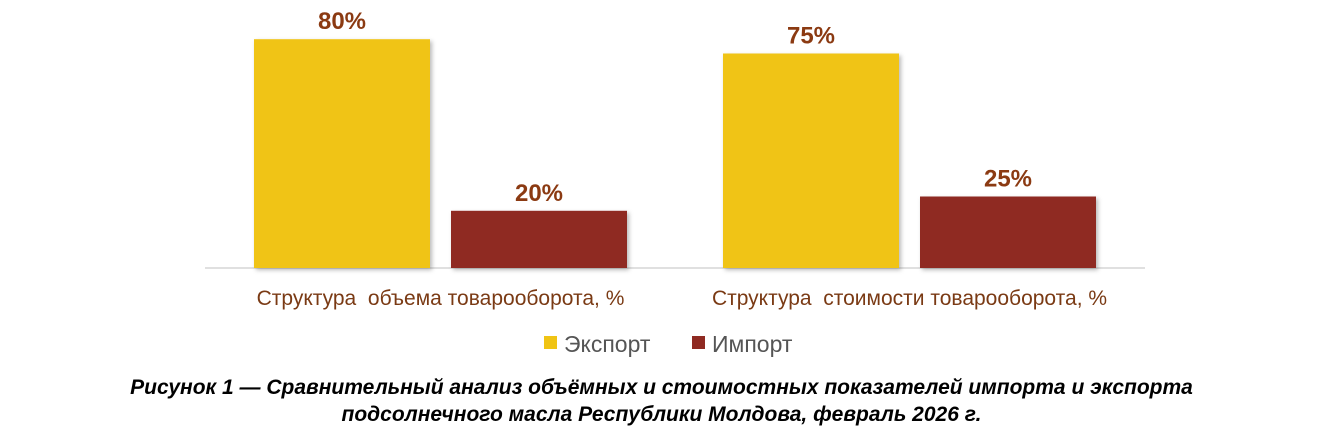  What do you see at coordinates (909, 298) in the screenshot?
I see `category-label-2: Структура стоимости товарооборота, %` at bounding box center [909, 298].